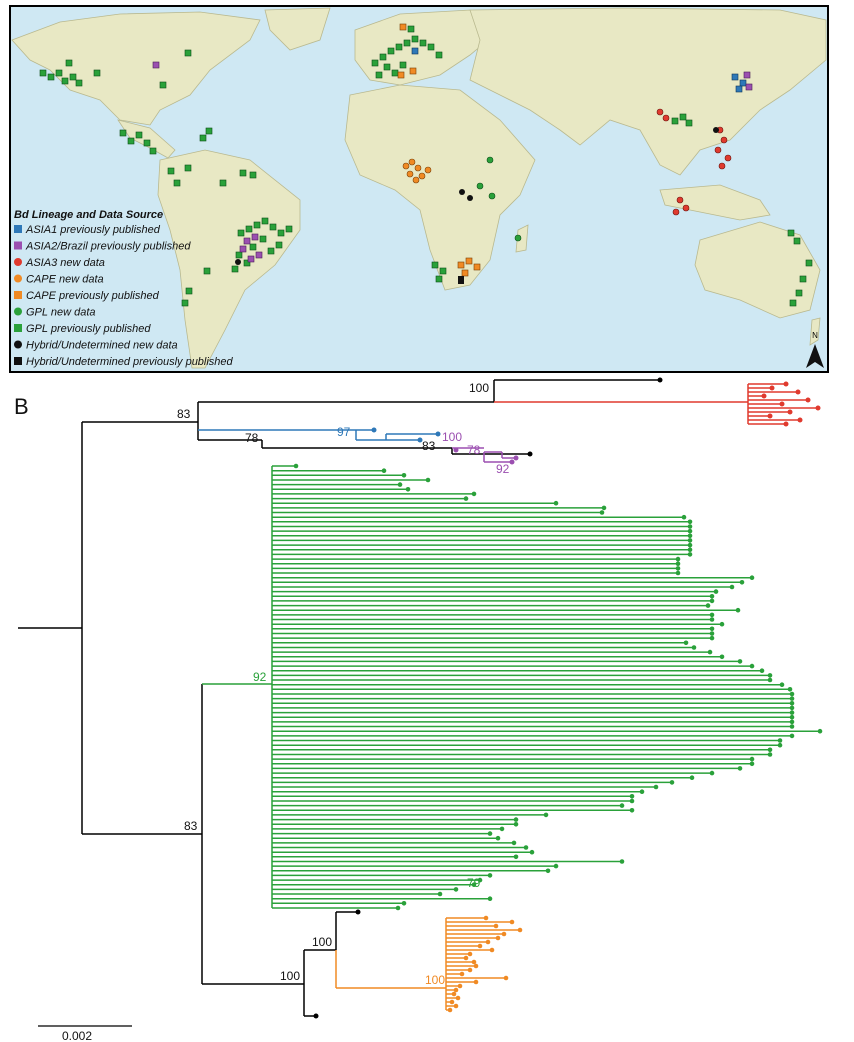 This screenshot has height=1042, width=854. What do you see at coordinates (466, 195) in the screenshot?
I see `hybrid-markers-east-africa` at bounding box center [466, 195].